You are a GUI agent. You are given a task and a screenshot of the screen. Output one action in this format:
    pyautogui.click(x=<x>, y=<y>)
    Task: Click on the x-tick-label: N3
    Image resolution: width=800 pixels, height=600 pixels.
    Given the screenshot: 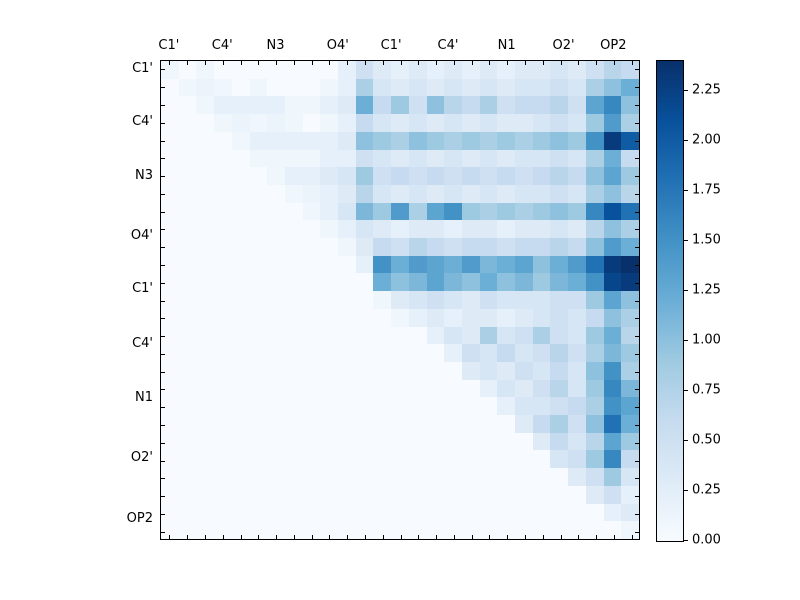 What is the action you would take?
    pyautogui.click(x=275, y=45)
    